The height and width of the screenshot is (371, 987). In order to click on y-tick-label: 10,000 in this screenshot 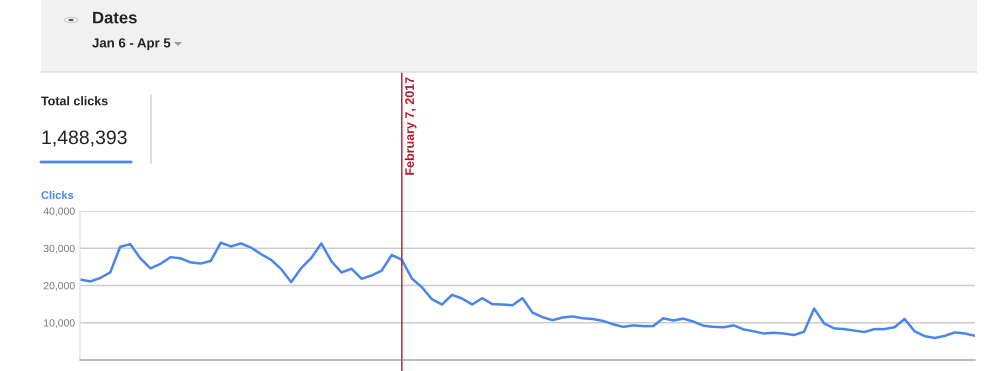, I will do `click(59, 323)`.